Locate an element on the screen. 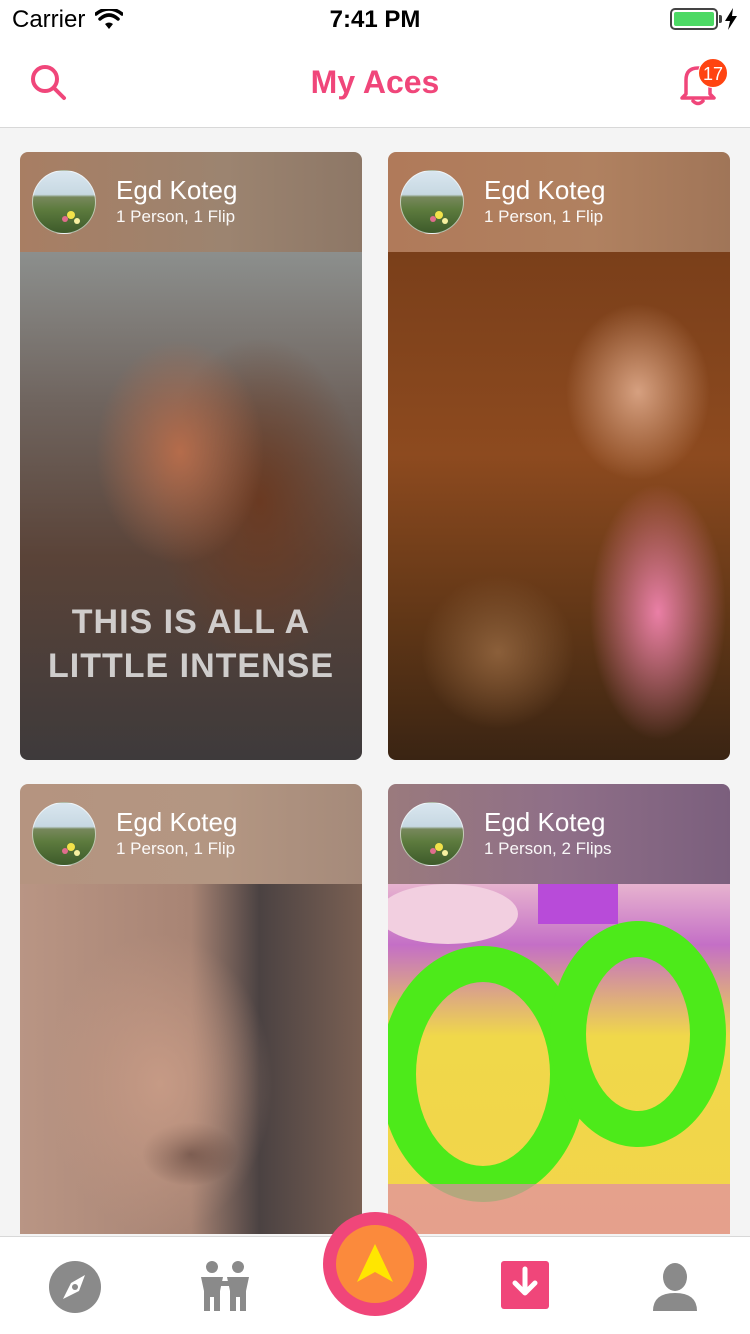  notification-badge: 17 is located at coordinates (713, 73).